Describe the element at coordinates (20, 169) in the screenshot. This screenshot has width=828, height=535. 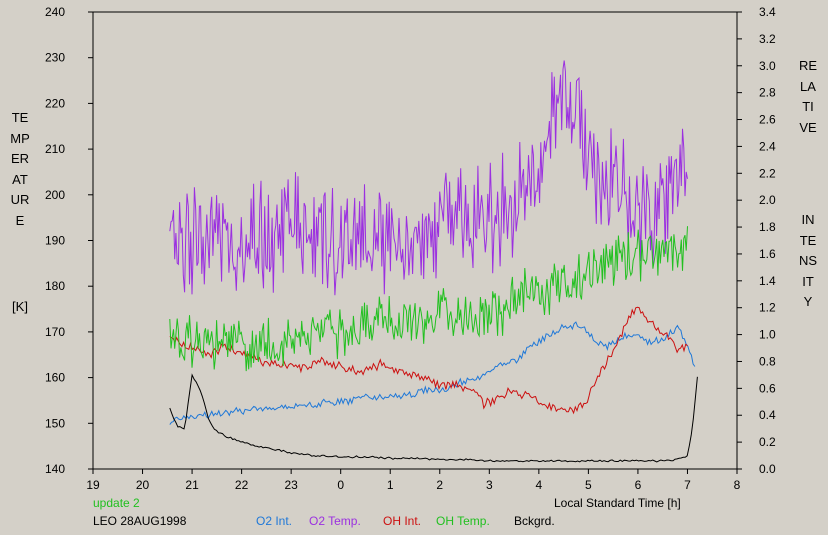
I see `left-axis-label: TEMPERATURE` at that location.